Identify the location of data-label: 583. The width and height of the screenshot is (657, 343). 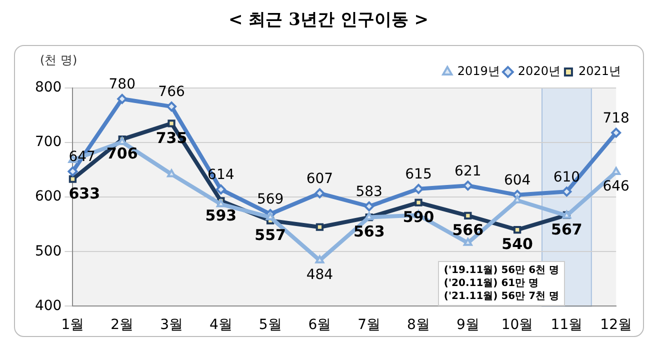
(369, 192).